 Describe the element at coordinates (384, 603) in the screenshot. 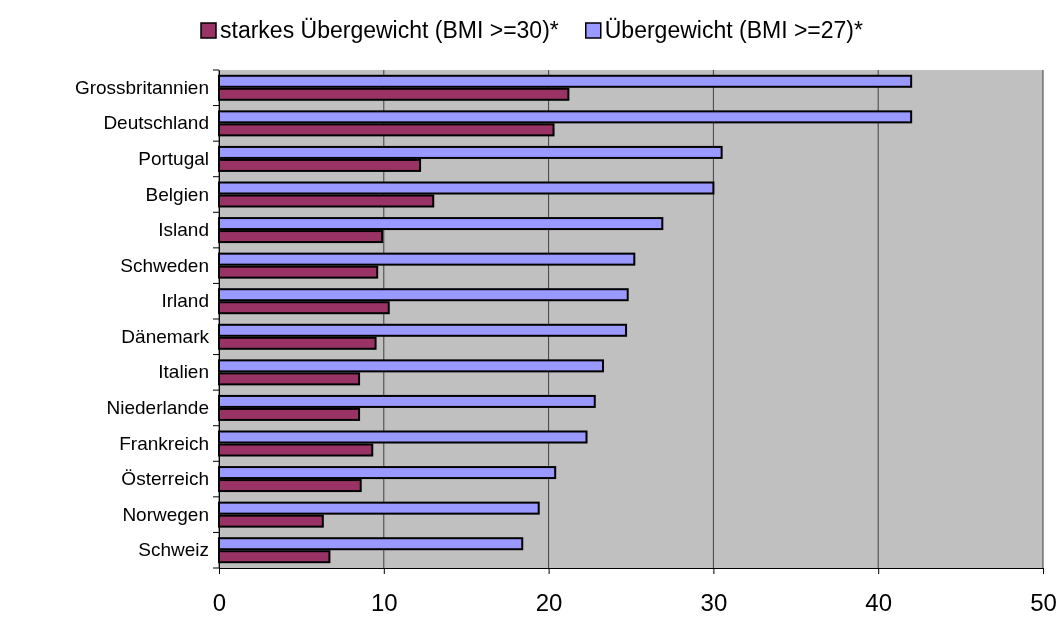

I see `x-tick-label: 10` at that location.